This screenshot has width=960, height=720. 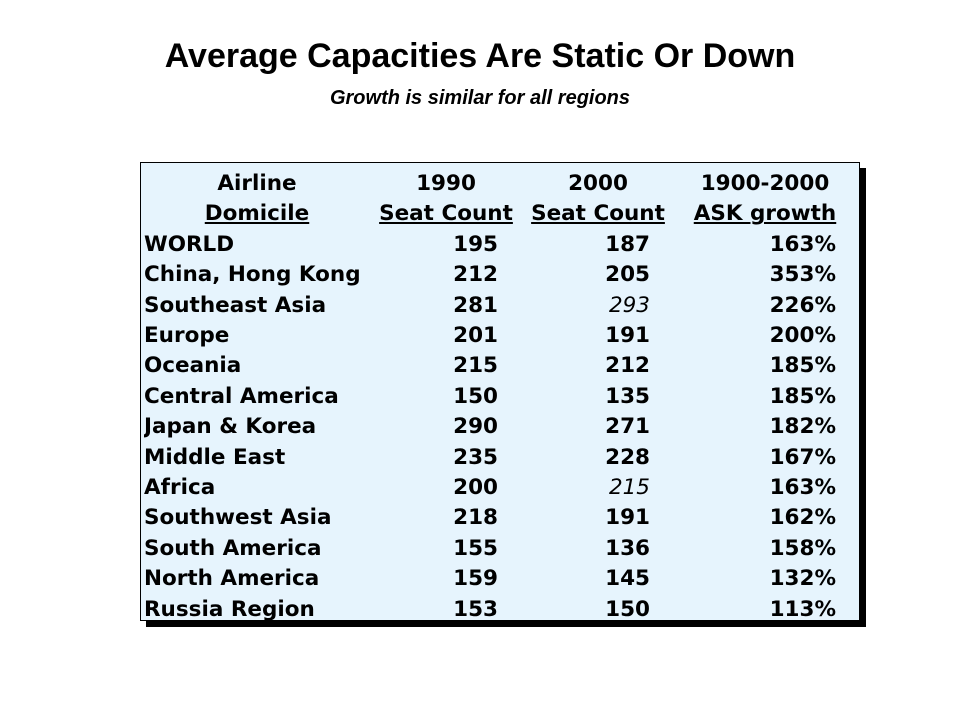 I want to click on cell-seats-2000: 187, so click(x=627, y=244).